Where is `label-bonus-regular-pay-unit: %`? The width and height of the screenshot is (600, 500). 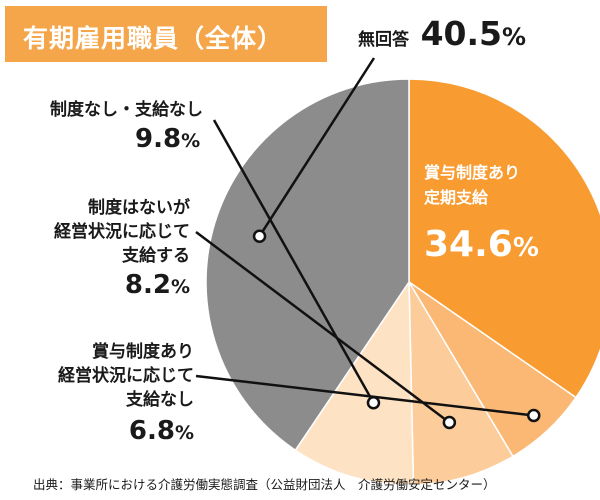
label-bonus-regular-pay-unit: % is located at coordinates (525, 248).